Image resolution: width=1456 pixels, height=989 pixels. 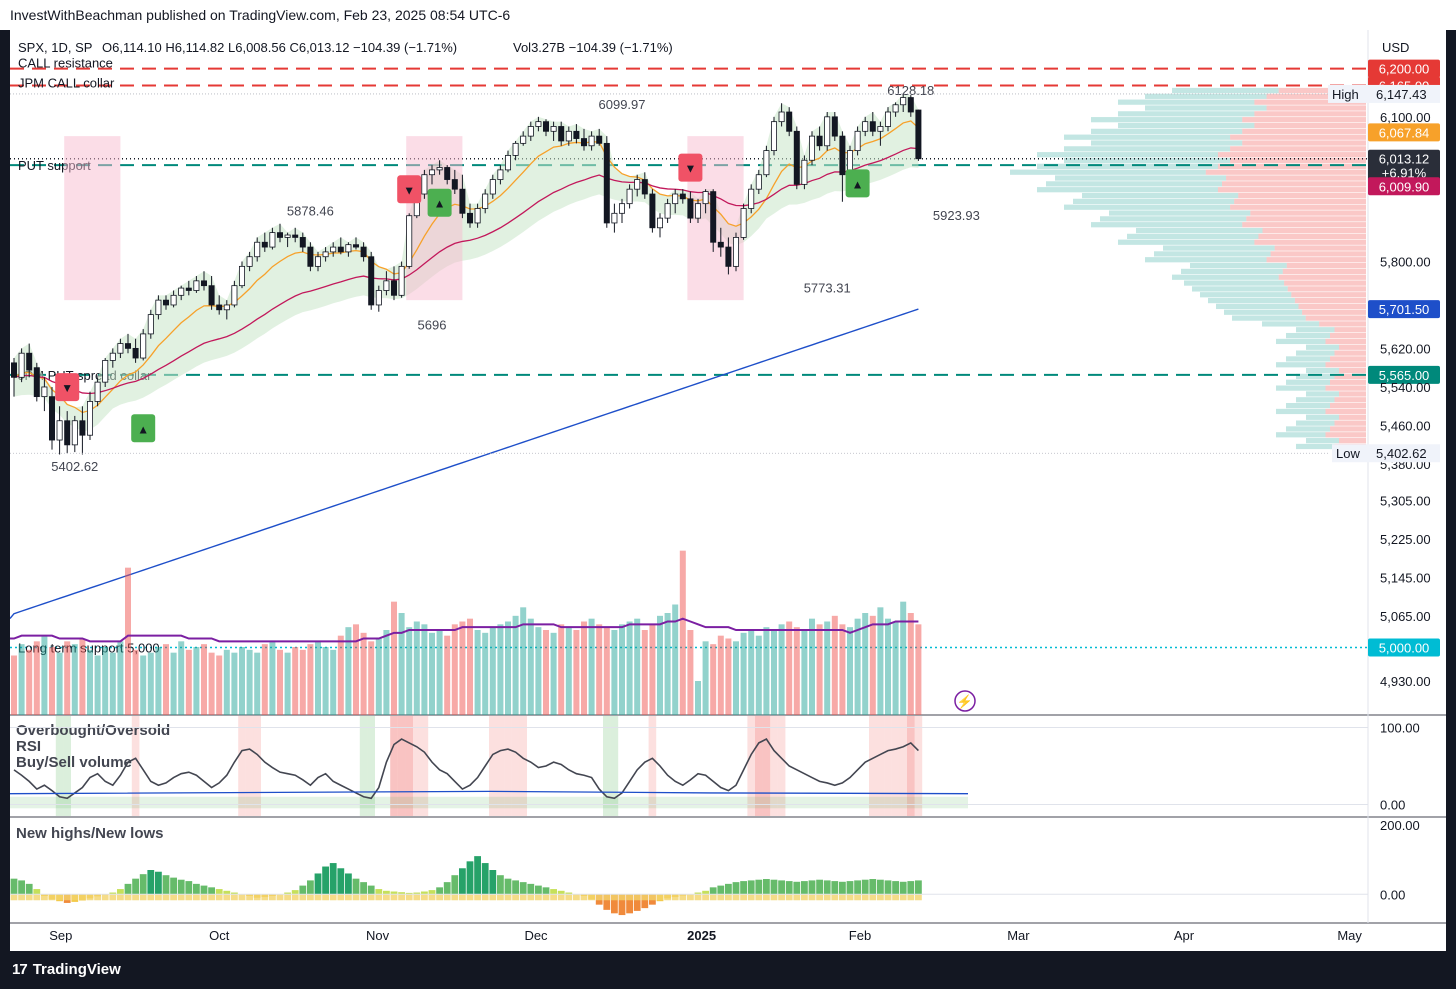 I want to click on sell-signal-icon: ▼, so click(x=409, y=190).